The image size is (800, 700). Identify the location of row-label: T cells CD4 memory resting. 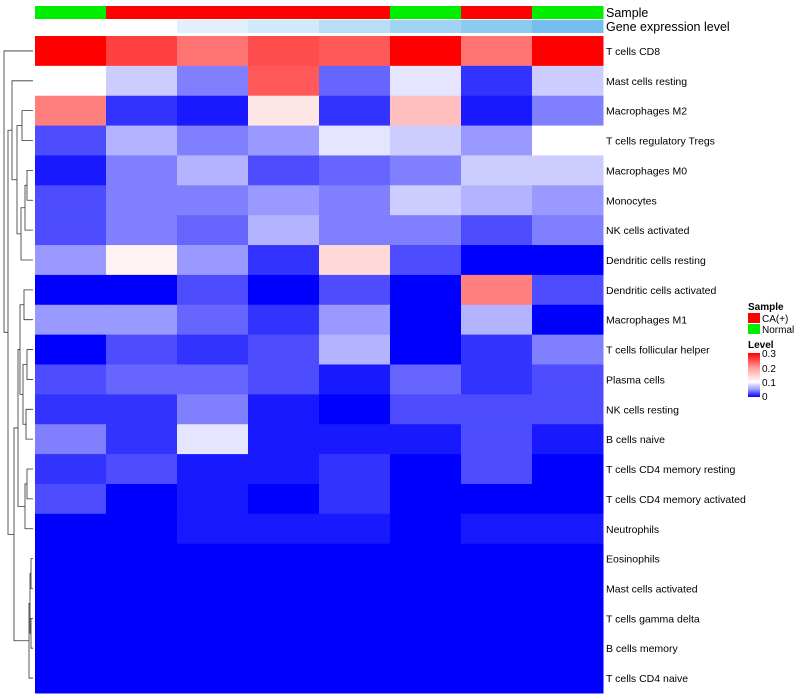
(670, 470).